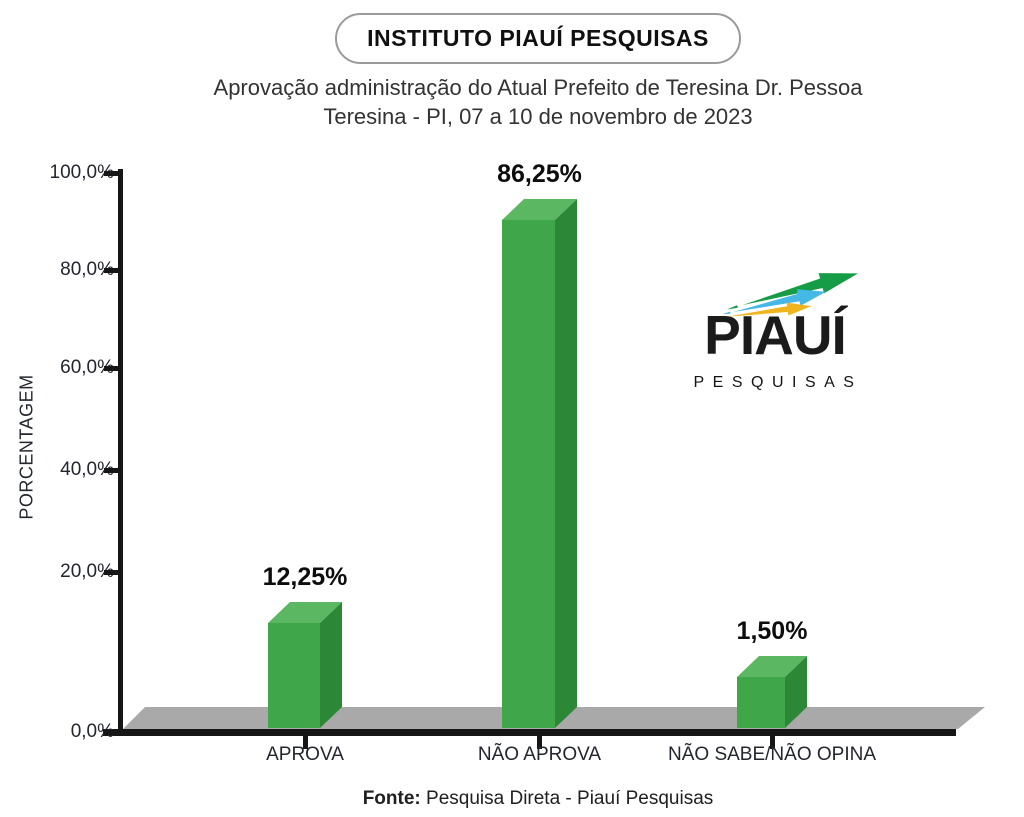 Image resolution: width=1024 pixels, height=817 pixels. Describe the element at coordinates (81, 172) in the screenshot. I see `y-tick-label: 100,0%` at that location.